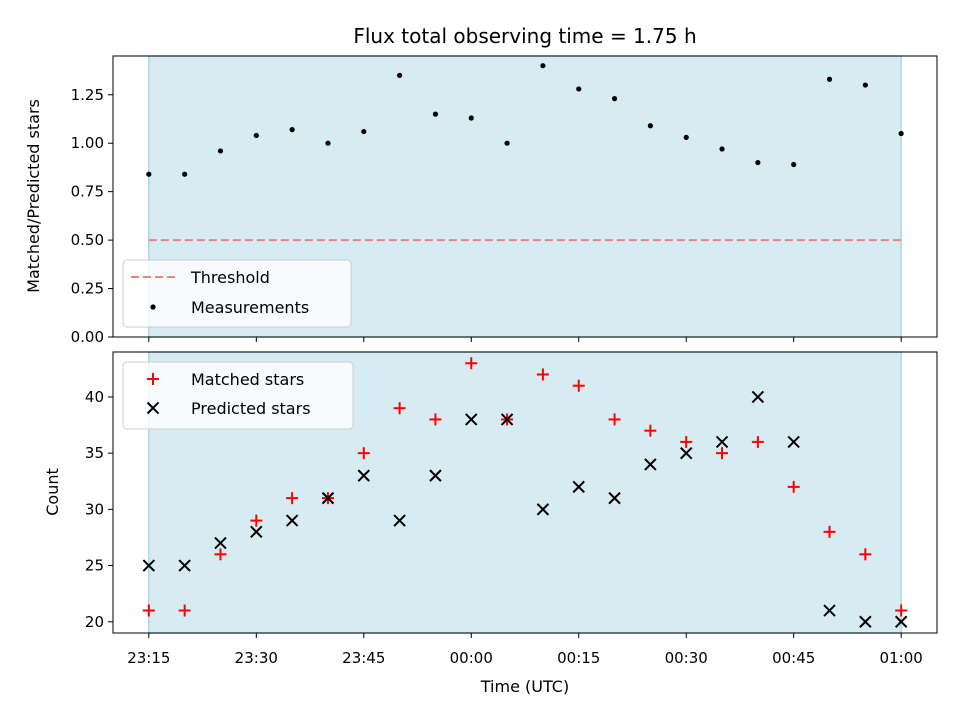 The width and height of the screenshot is (960, 720). I want to click on x-axis-label: Time (UTC), so click(524, 686).